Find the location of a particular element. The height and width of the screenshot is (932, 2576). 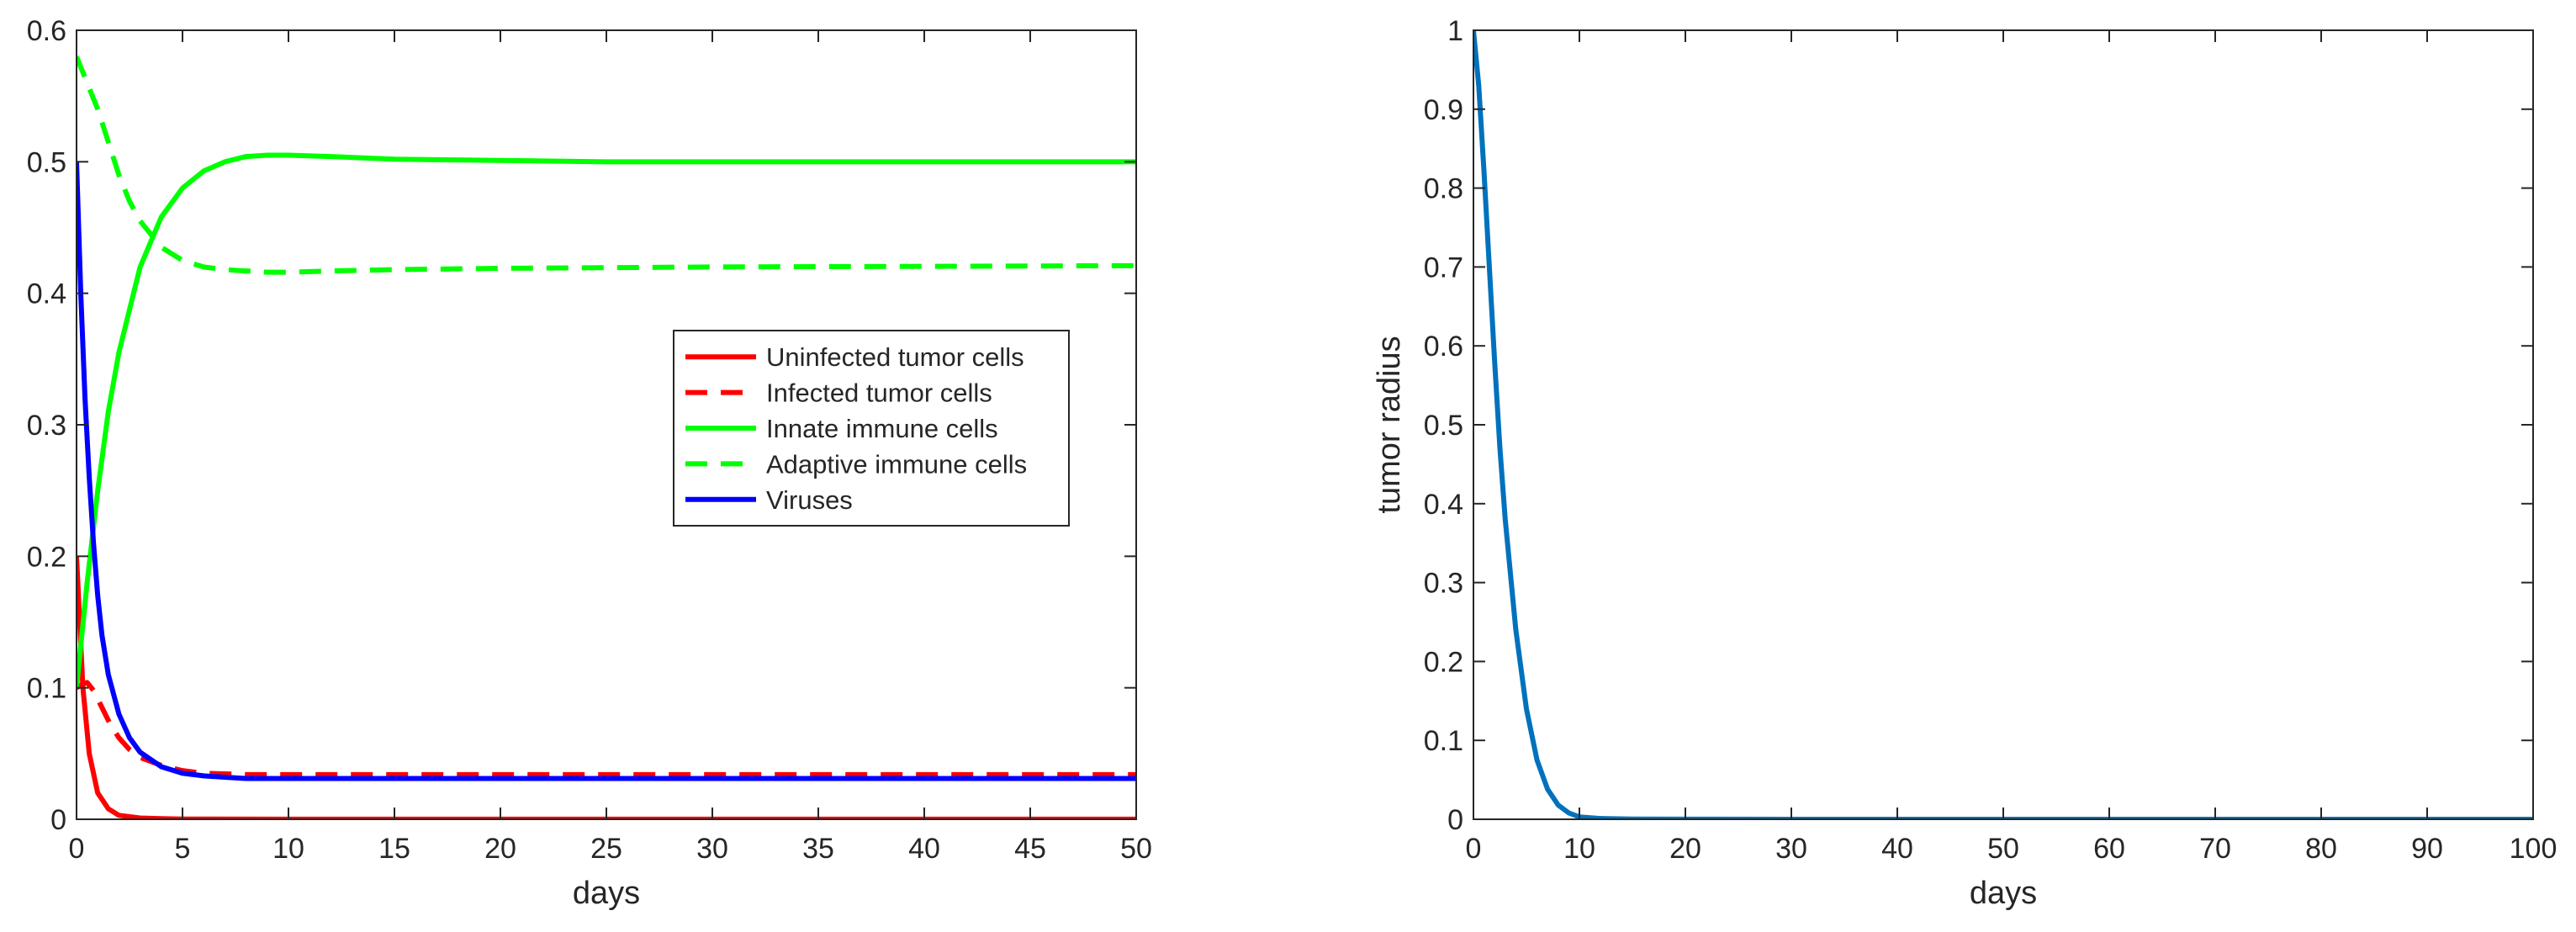

y-tick-label: 0.7 is located at coordinates (1443, 267).